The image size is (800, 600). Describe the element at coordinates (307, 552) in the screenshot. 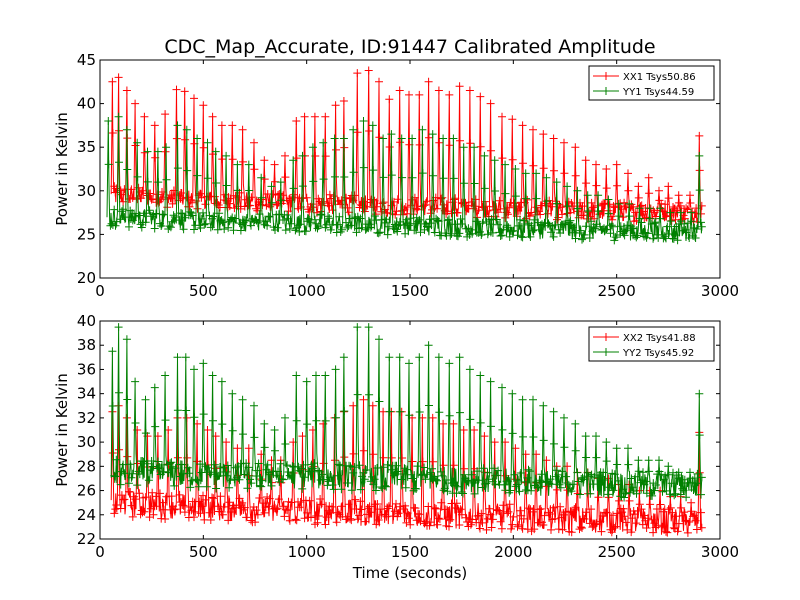

I see `bottom-x-tick-label: 1000` at that location.